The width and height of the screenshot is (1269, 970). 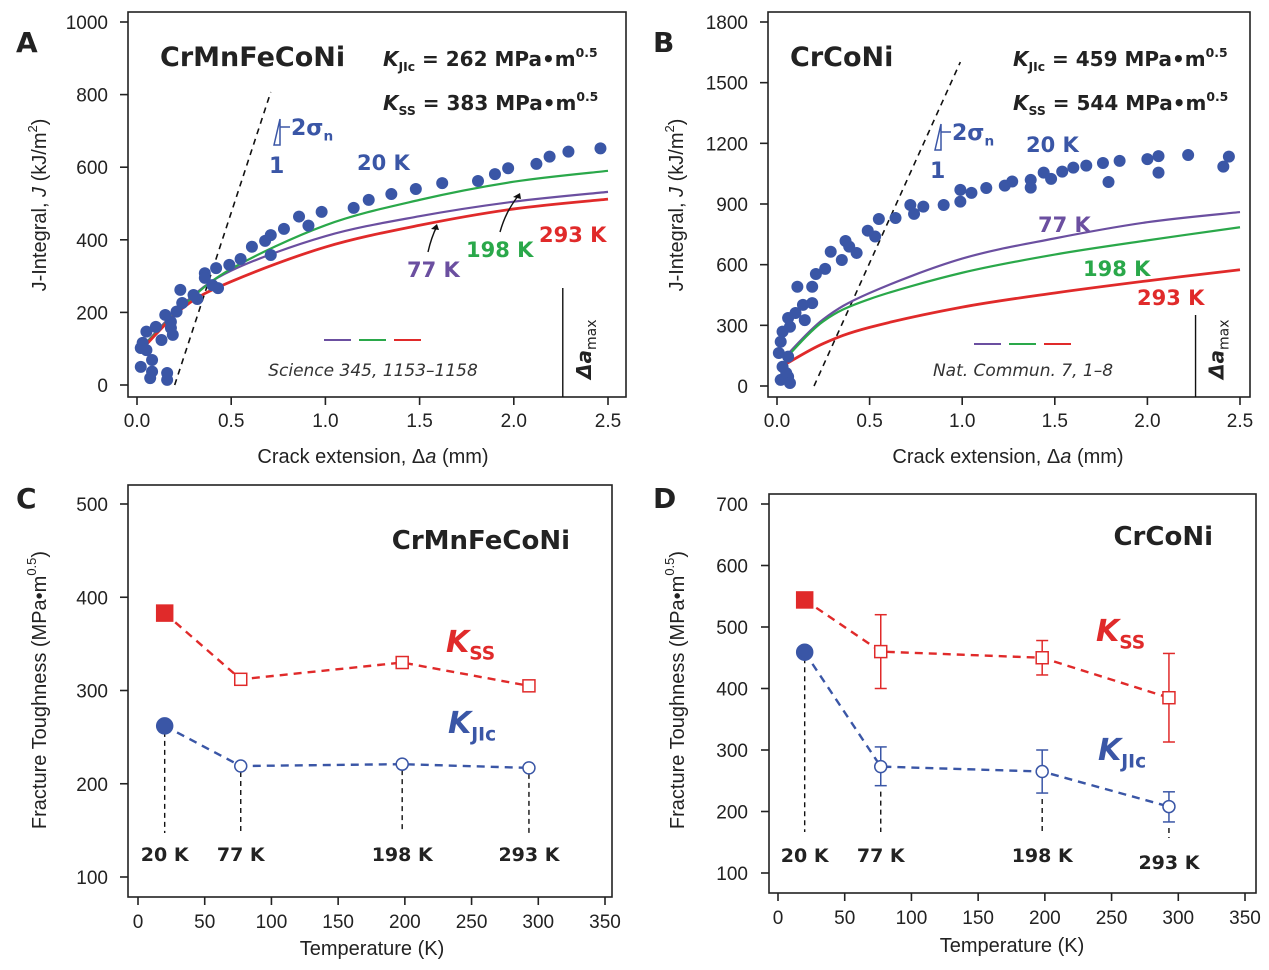 I want to click on y-axis-label: J-Integral, J (kJ/m2), so click(x=675, y=205).